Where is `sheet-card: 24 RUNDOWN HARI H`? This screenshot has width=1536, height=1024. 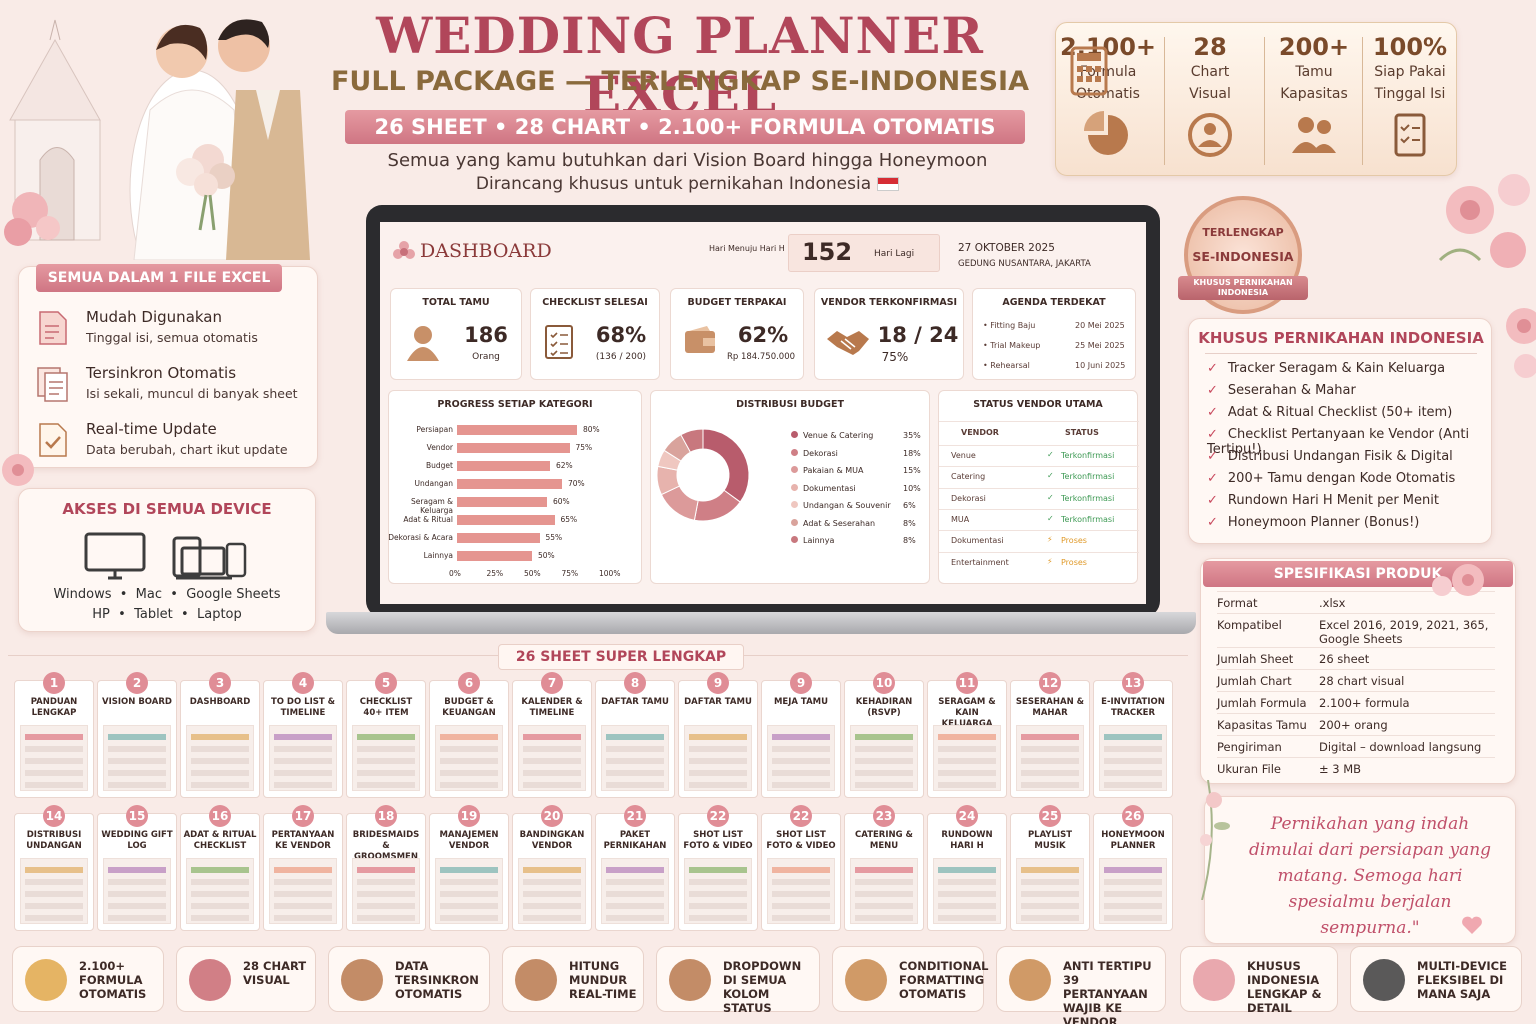 sheet-card: 24 RUNDOWN HARI H is located at coordinates (967, 868).